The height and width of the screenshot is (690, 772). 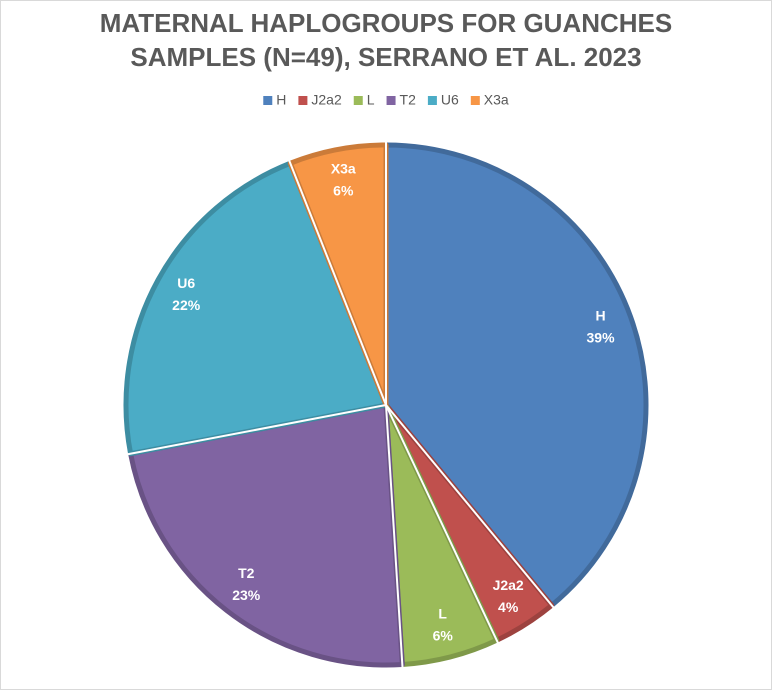 What do you see at coordinates (281, 100) in the screenshot?
I see `legend-label: H` at bounding box center [281, 100].